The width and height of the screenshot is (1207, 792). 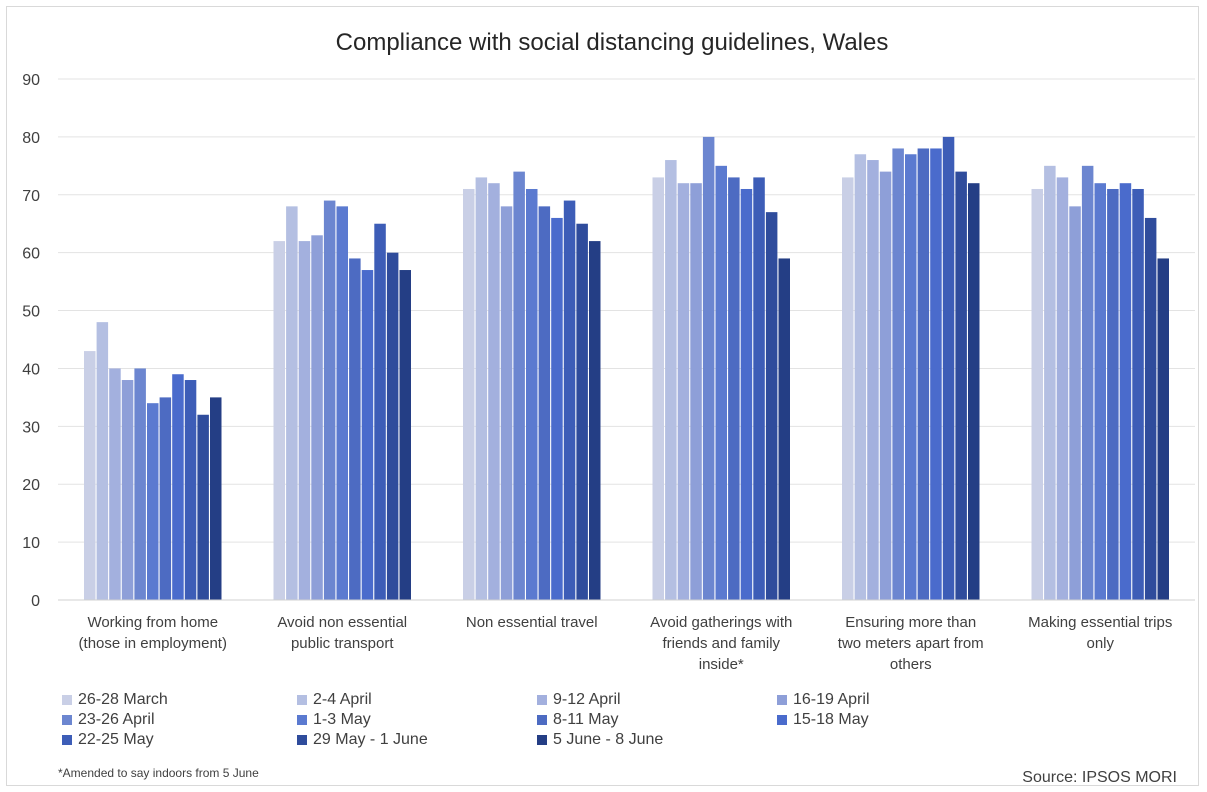 What do you see at coordinates (31, 312) in the screenshot?
I see `y-tick-label: 50` at bounding box center [31, 312].